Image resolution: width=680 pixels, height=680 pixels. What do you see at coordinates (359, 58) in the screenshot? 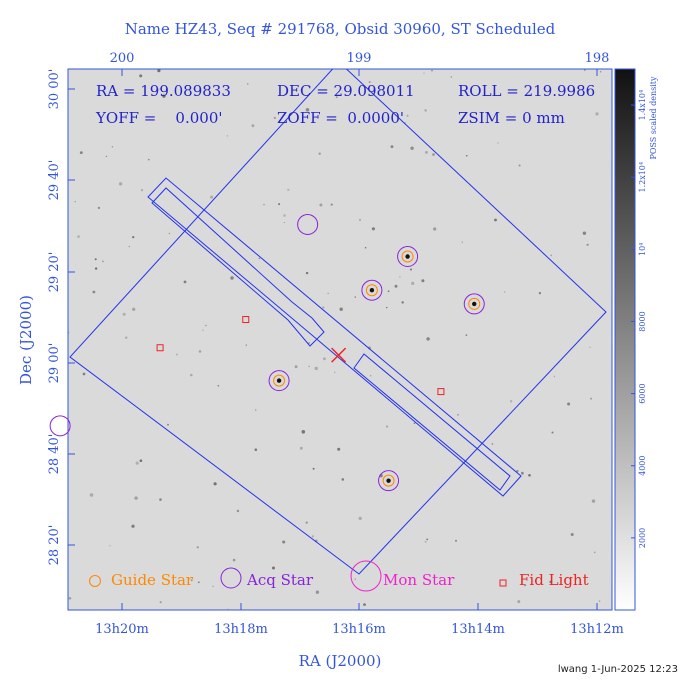
I see `x-top-tick-label: 199` at bounding box center [359, 58].